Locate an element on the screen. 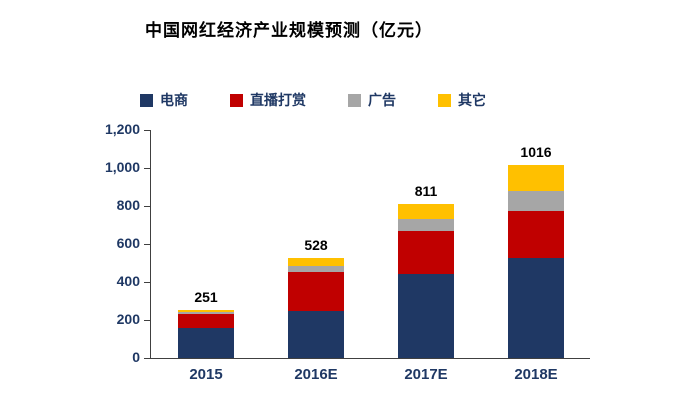 The width and height of the screenshot is (691, 411). bar: 528 is located at coordinates (316, 297).